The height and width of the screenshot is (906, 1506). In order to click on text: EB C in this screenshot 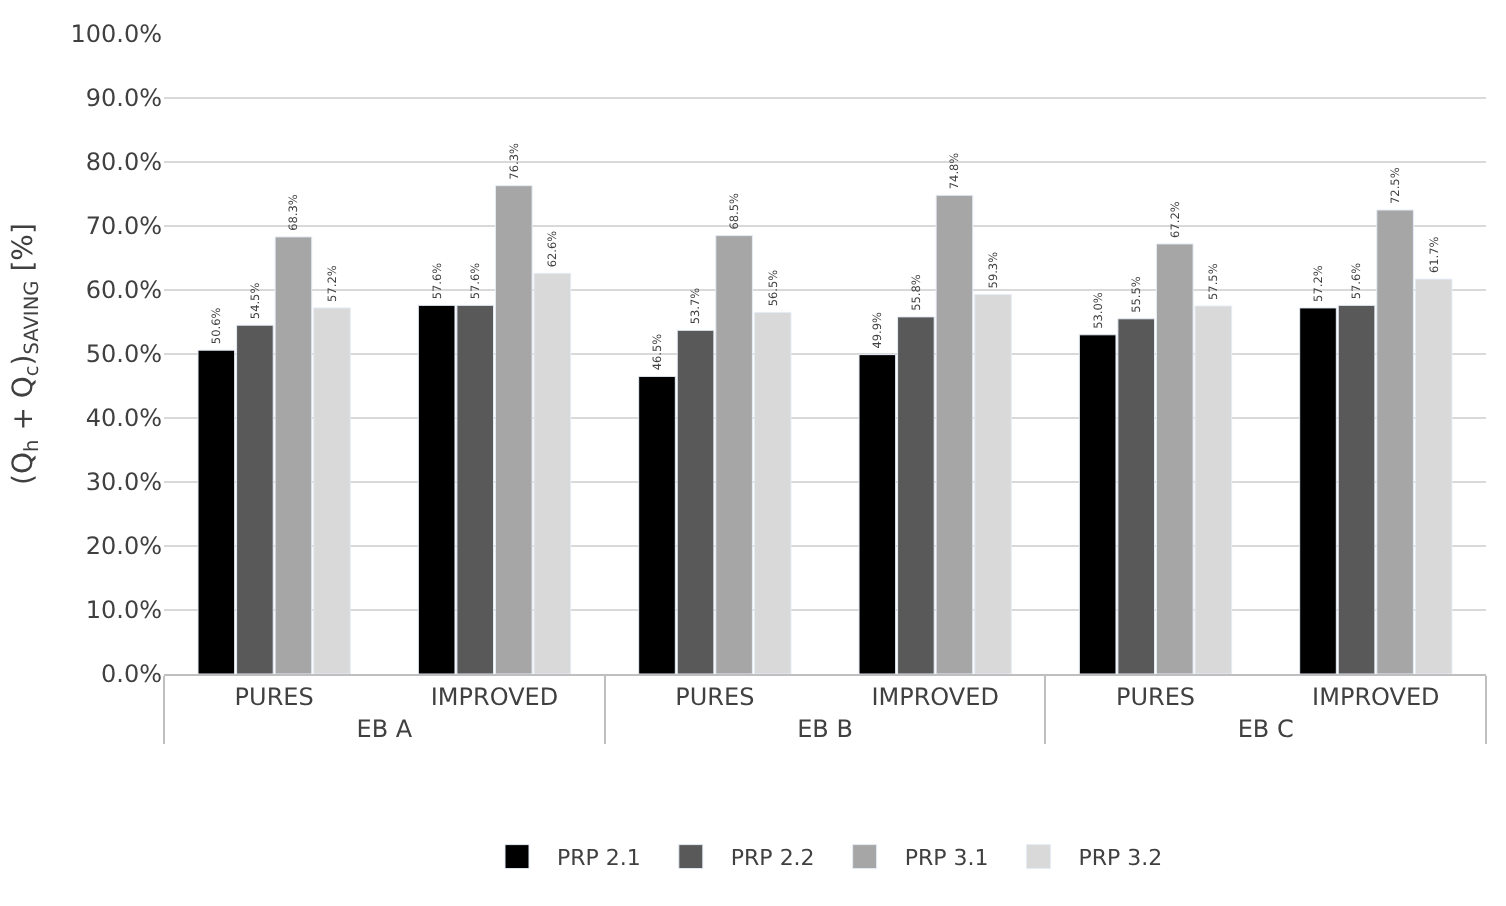, I will do `click(1265, 728)`.